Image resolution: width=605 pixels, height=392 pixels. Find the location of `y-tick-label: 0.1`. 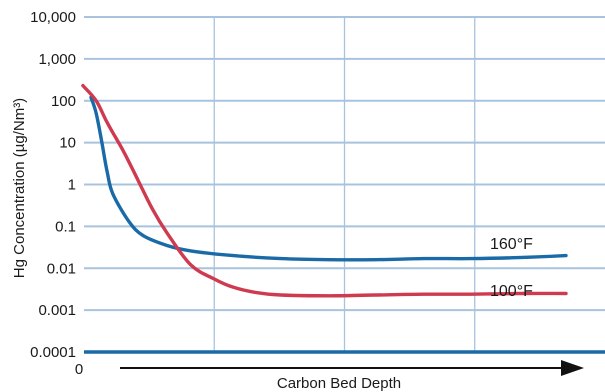

y-tick-label: 0.1 is located at coordinates (65, 226).